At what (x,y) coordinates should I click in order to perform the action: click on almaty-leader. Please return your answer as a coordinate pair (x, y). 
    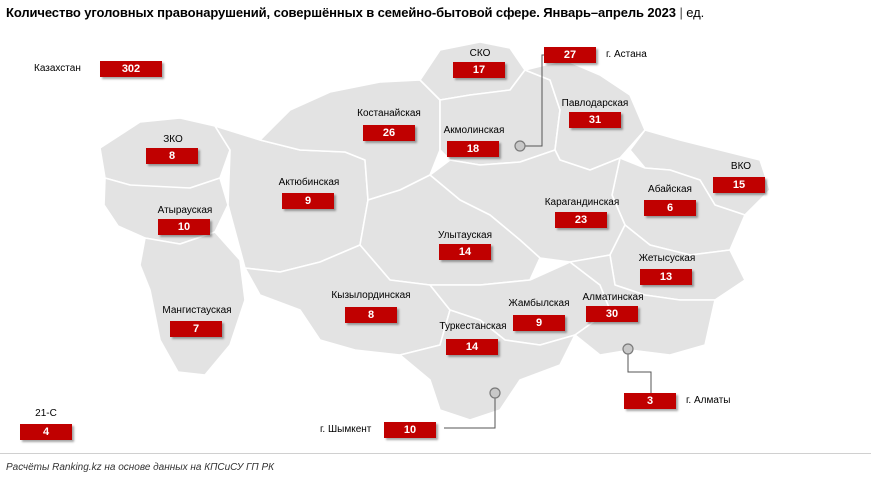
    Looking at the image, I should click on (639, 373).